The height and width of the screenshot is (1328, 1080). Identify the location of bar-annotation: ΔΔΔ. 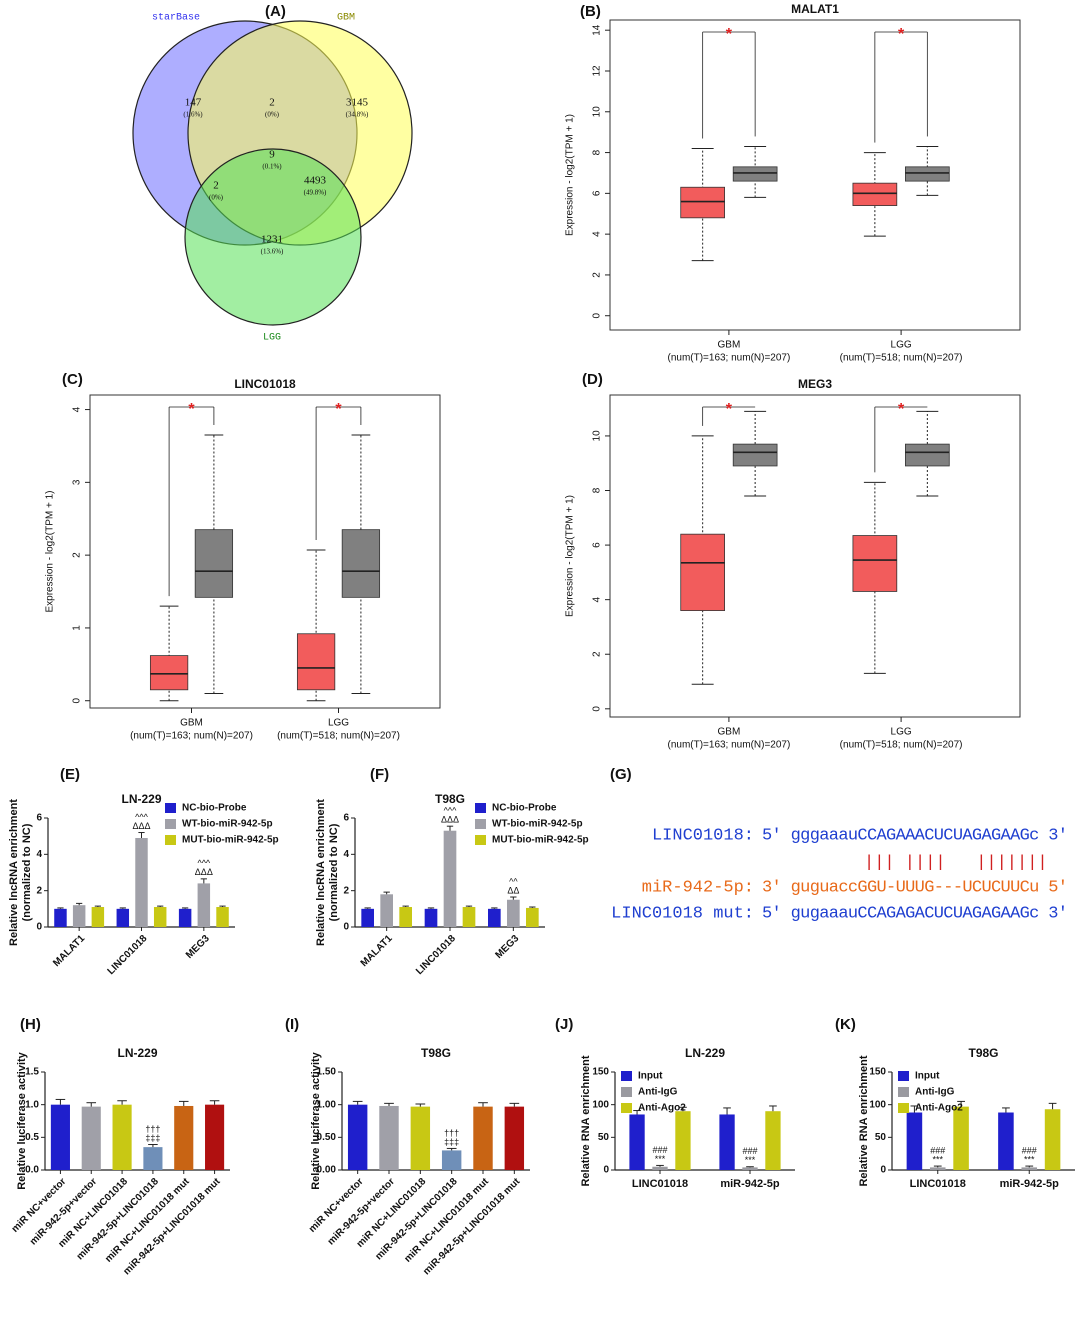
(204, 872).